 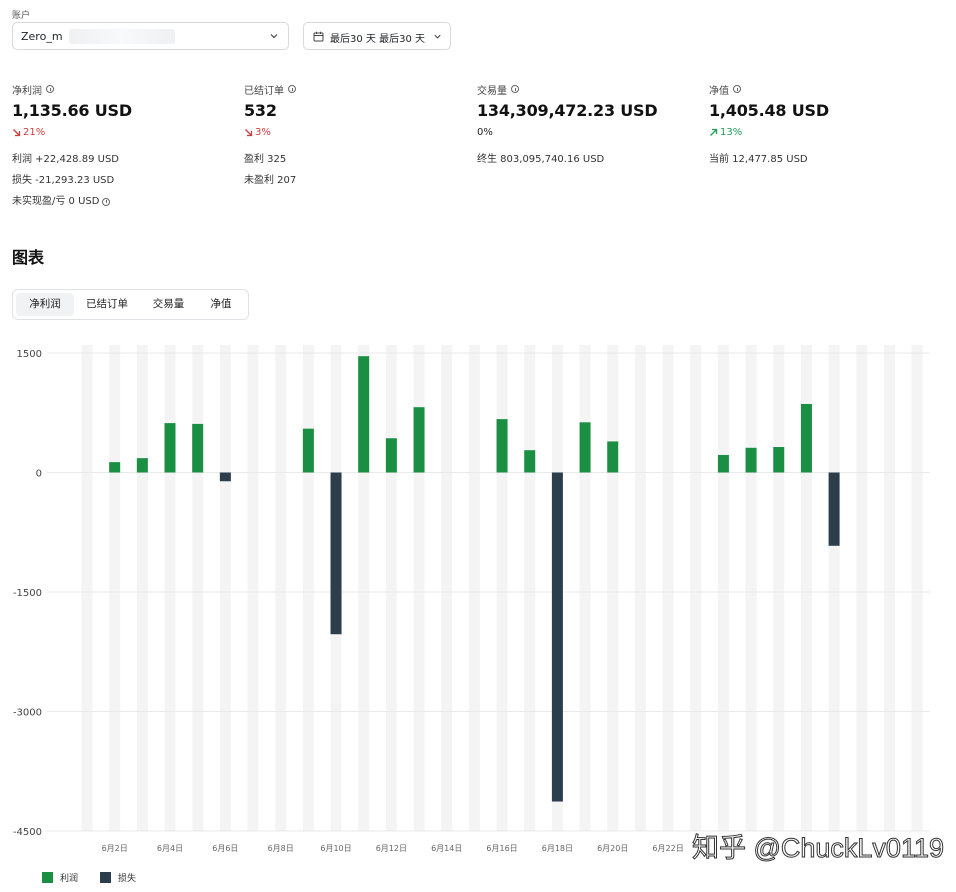 I want to click on stat-change: 21%, so click(x=122, y=132).